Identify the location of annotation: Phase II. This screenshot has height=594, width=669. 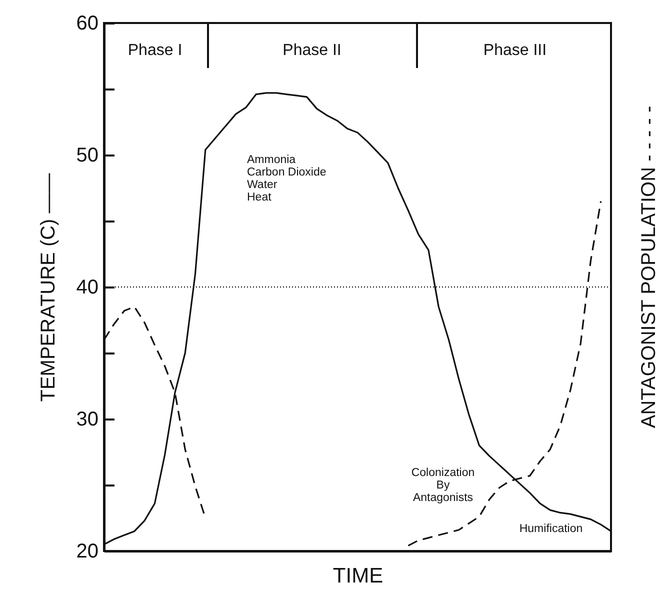
(312, 50).